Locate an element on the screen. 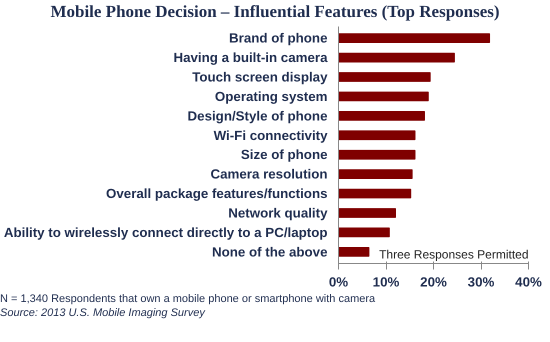  y-tick-label: Size of phone is located at coordinates (284, 154).